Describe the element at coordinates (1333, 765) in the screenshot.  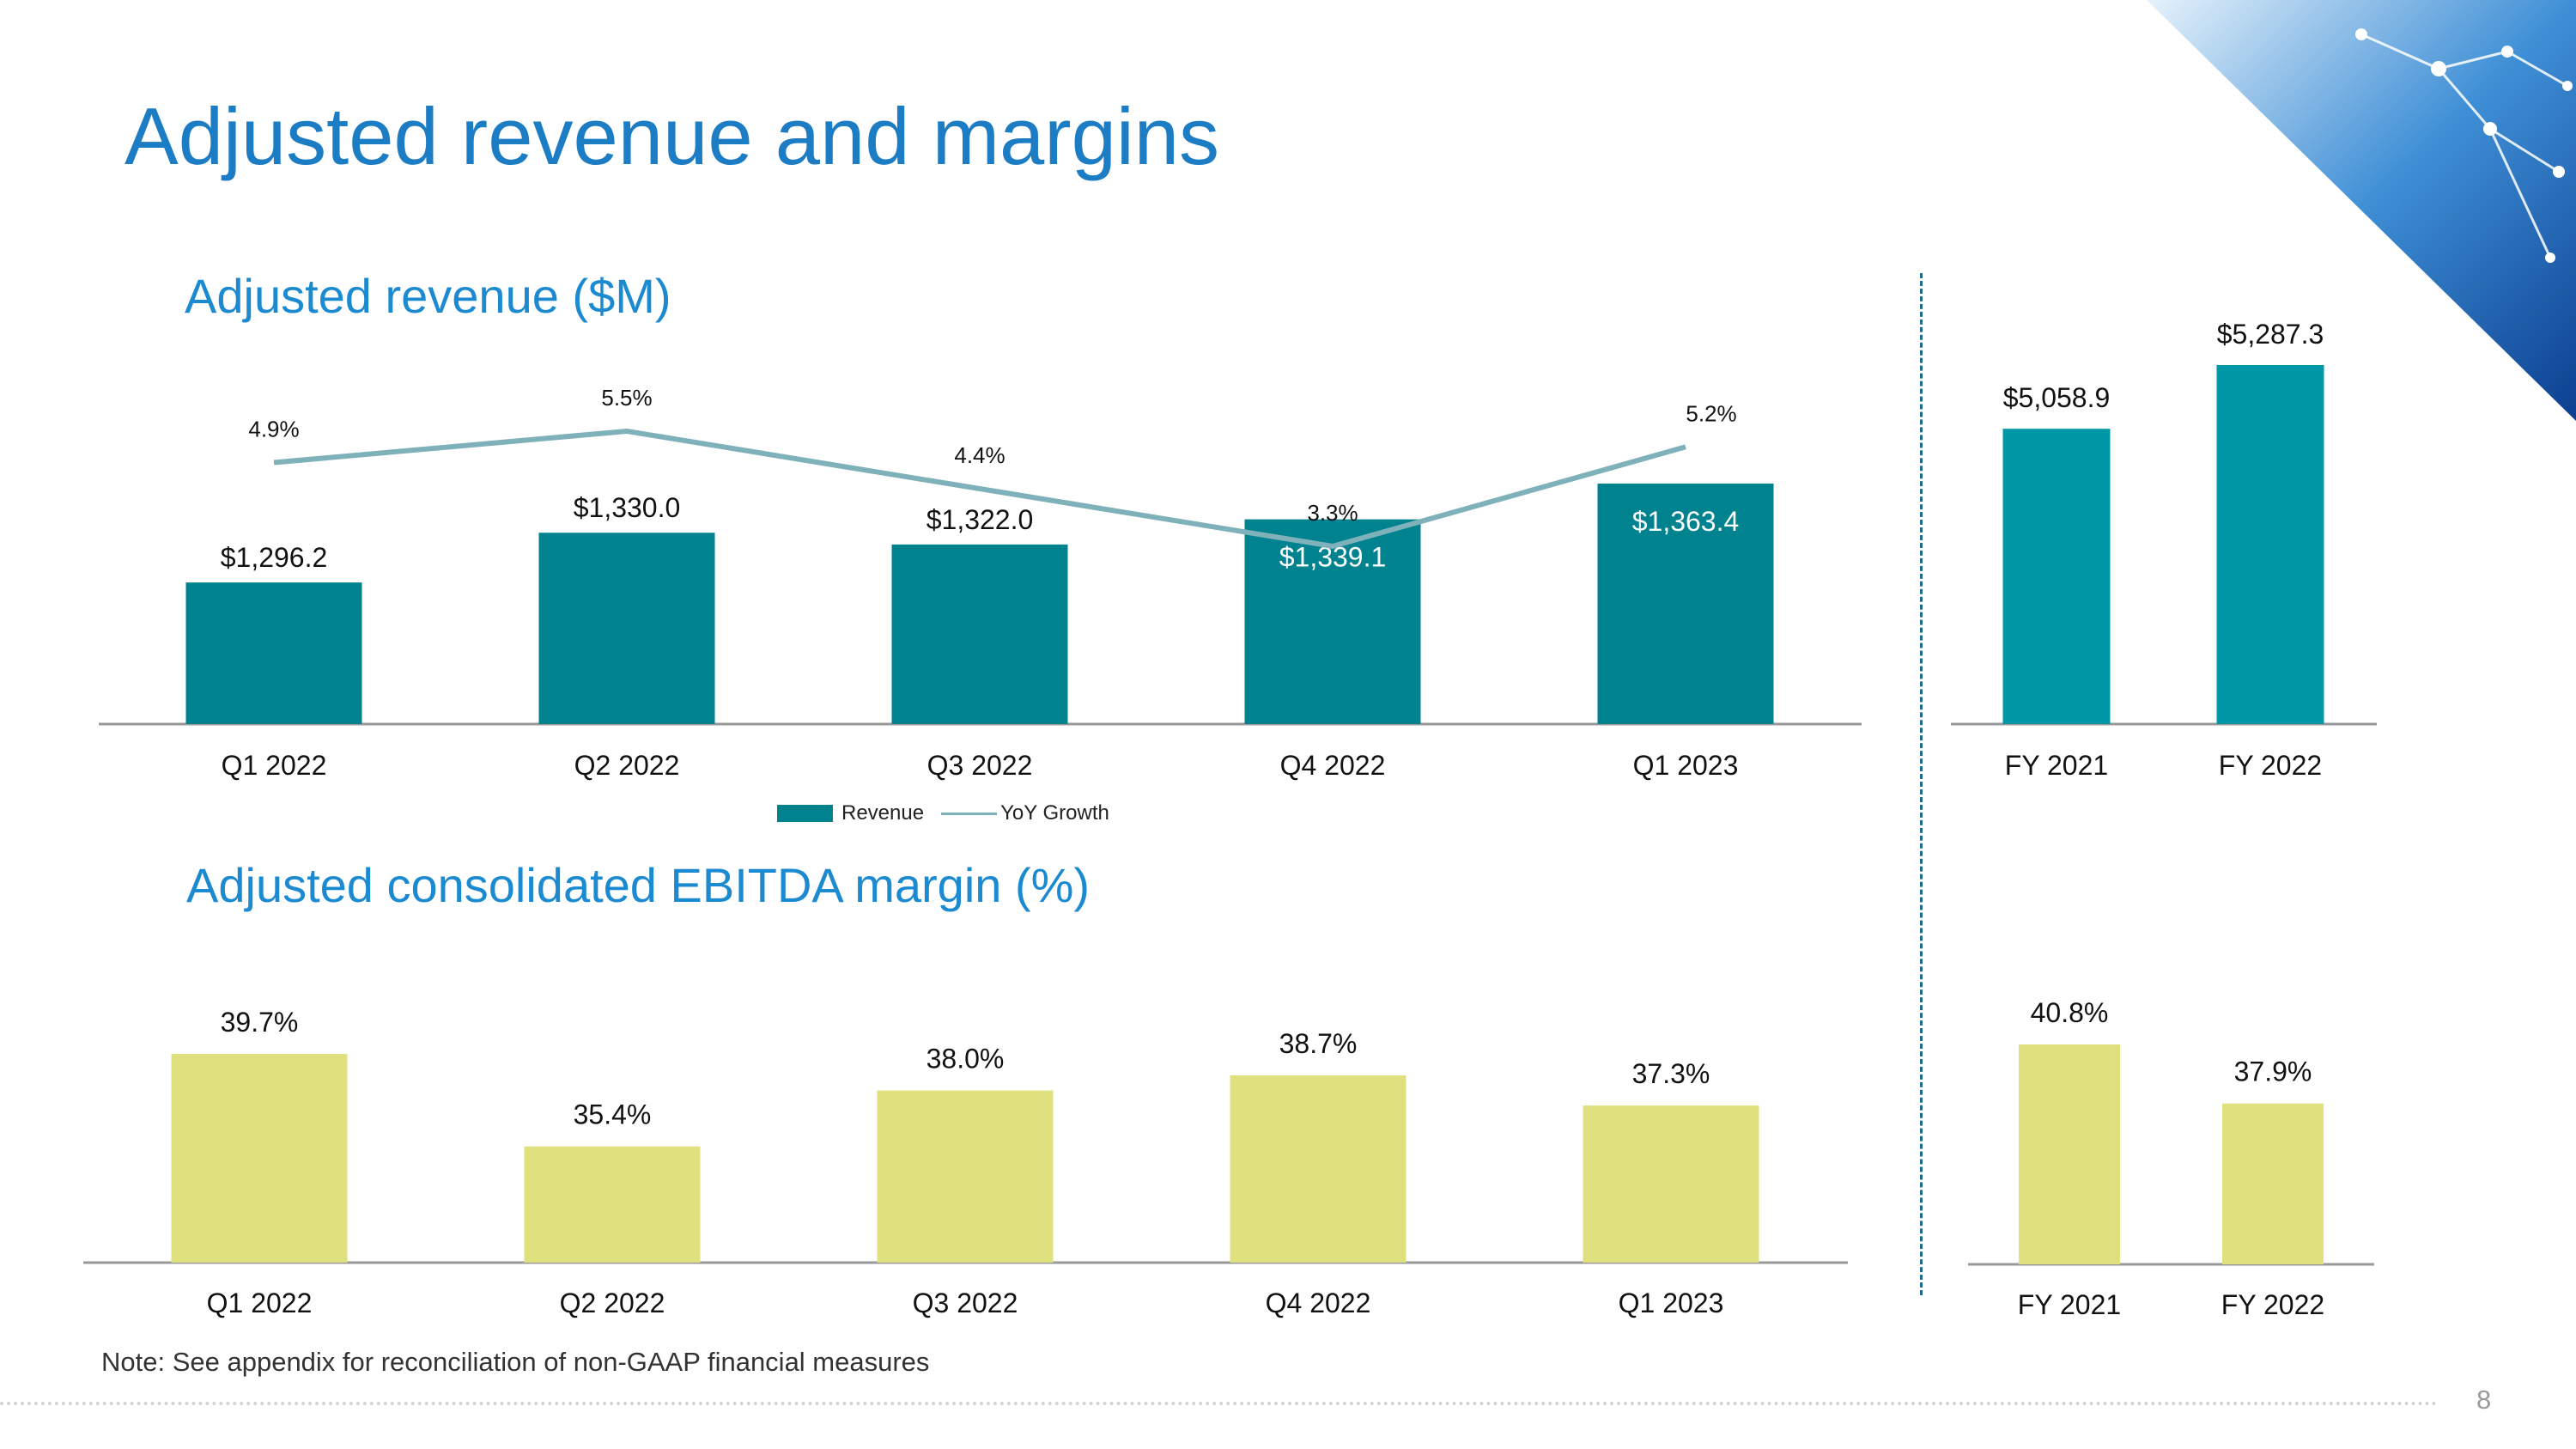
I see `revenue-x-tick: Q4 2022` at that location.